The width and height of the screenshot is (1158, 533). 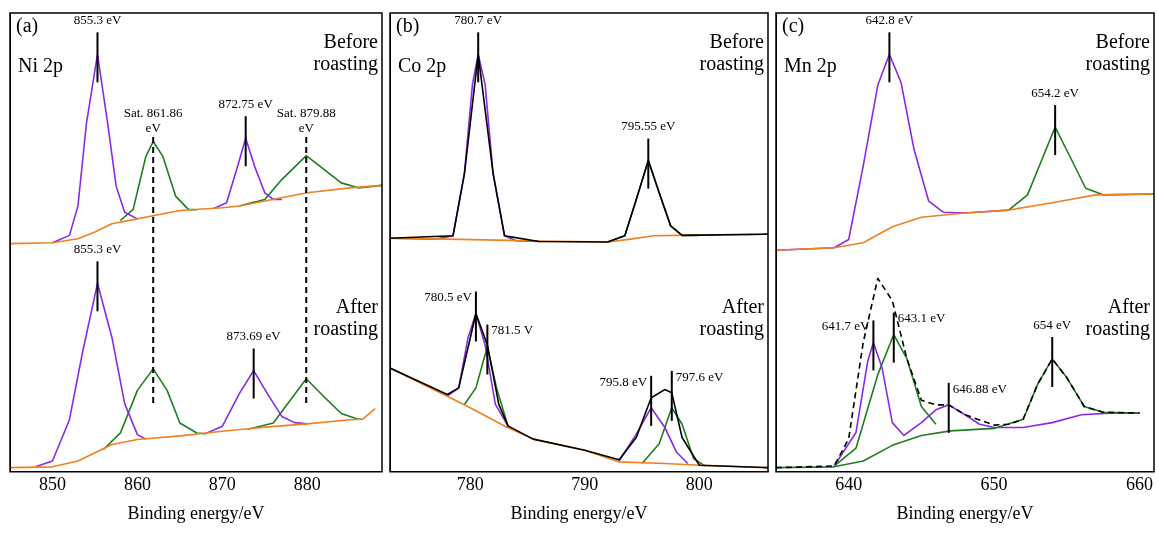 I want to click on x-tick-label: 850, so click(x=52, y=484).